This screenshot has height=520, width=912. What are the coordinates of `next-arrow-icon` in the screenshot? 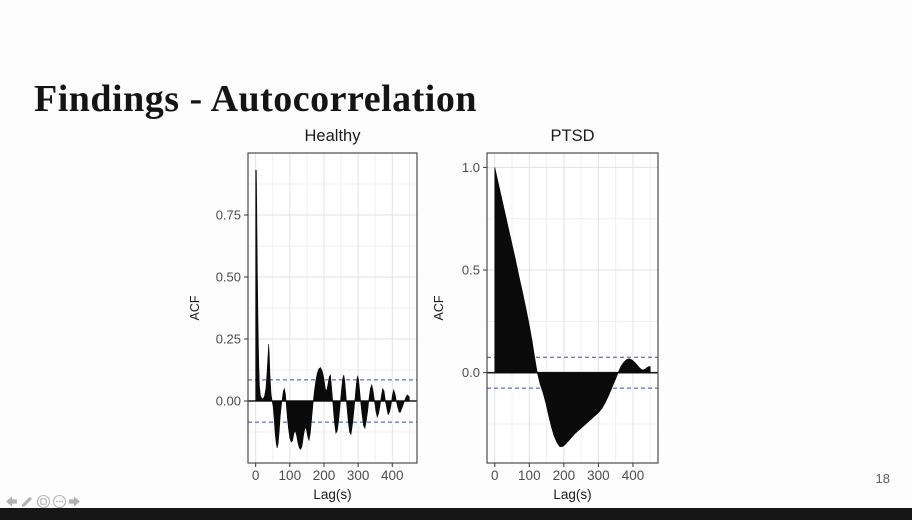 It's located at (75, 501).